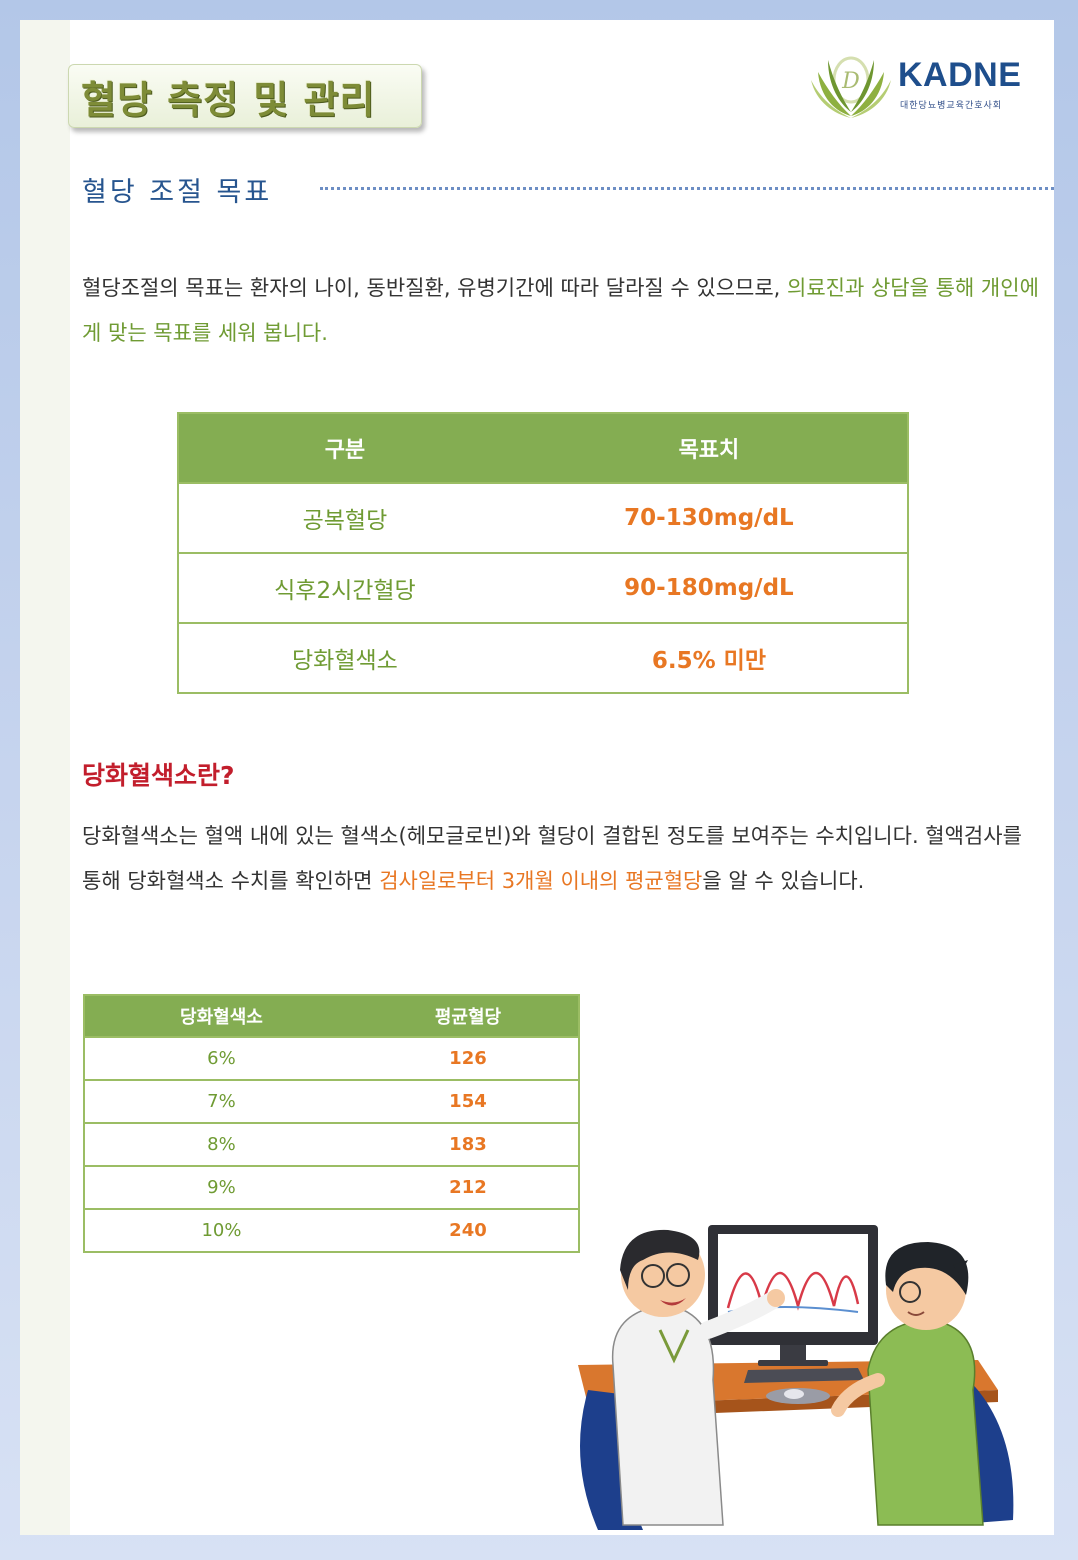 This screenshot has width=1078, height=1560. What do you see at coordinates (468, 1101) in the screenshot?
I see `avg-glucose-value: 154` at bounding box center [468, 1101].